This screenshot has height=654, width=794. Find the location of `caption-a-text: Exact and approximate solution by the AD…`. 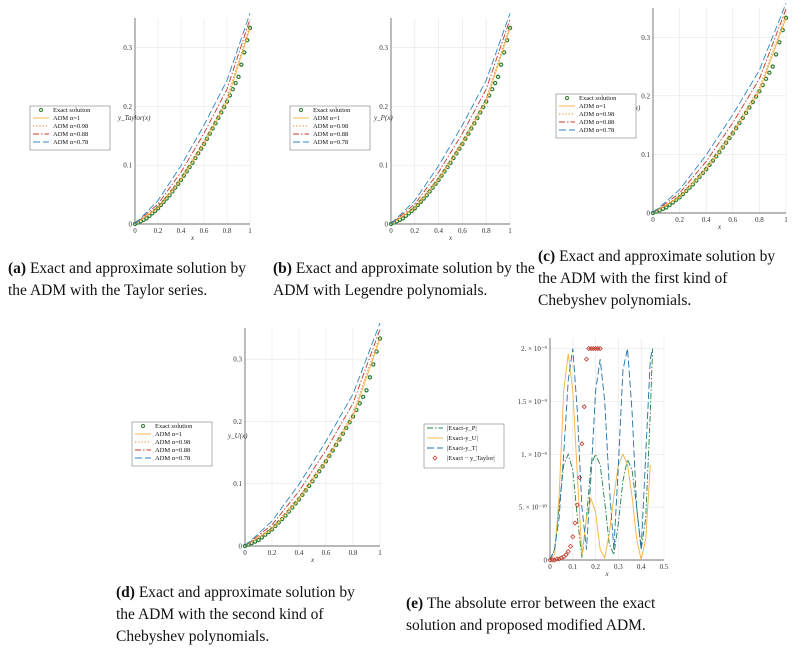

caption-a-text: Exact and approximate solution by the AD… is located at coordinates (127, 279).